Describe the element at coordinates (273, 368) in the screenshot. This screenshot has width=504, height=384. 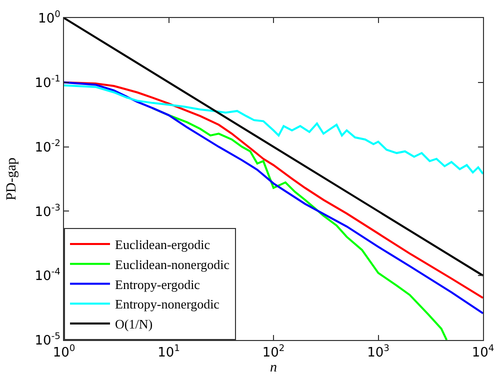
I see `x-axis-title: n` at that location.